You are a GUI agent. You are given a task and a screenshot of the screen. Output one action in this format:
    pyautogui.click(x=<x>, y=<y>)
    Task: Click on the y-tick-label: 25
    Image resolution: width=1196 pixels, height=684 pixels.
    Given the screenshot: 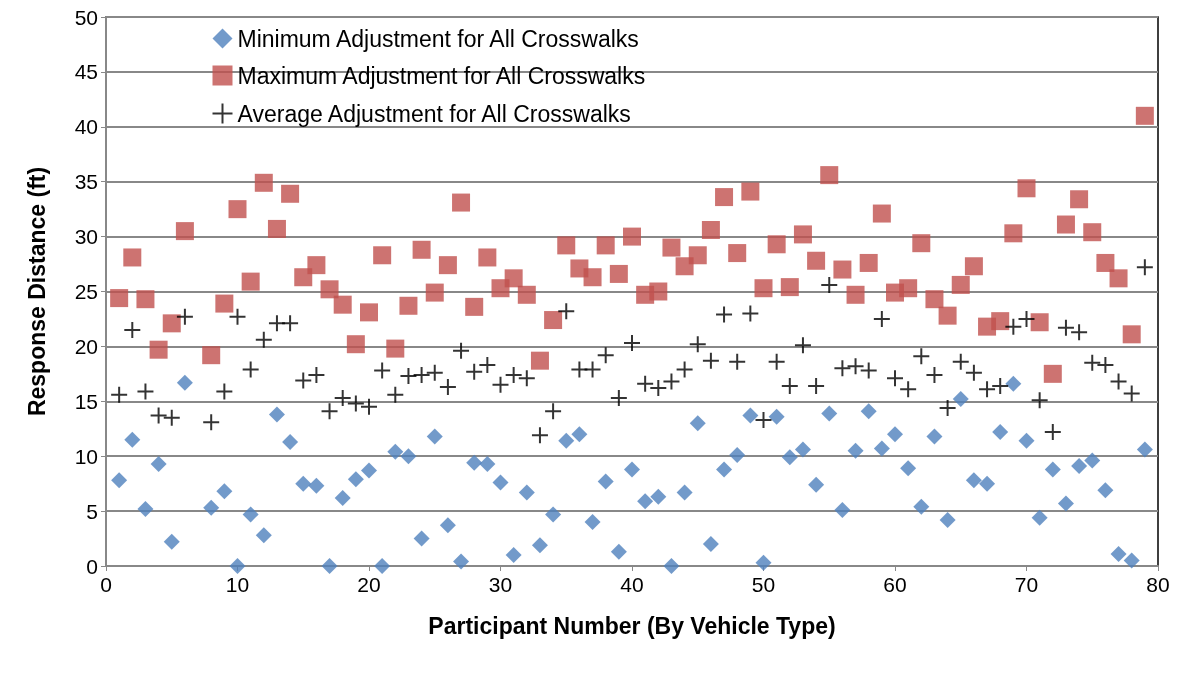 What is the action you would take?
    pyautogui.click(x=86, y=291)
    